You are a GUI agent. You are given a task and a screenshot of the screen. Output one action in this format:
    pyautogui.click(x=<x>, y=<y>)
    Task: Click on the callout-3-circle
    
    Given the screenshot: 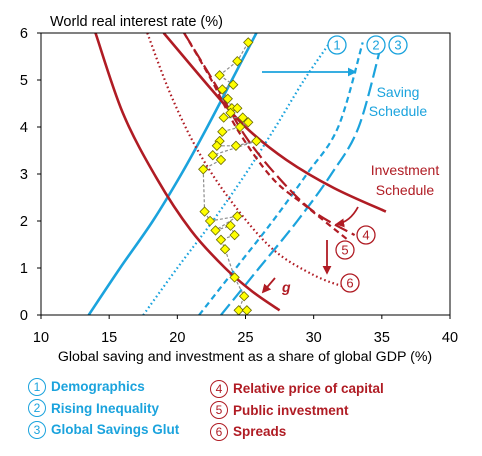 What is the action you would take?
    pyautogui.click(x=398, y=45)
    